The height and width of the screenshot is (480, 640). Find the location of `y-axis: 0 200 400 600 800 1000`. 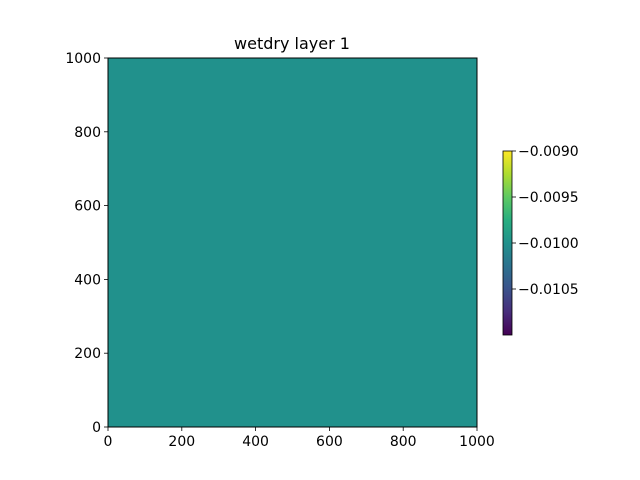

y-axis: 0 200 400 600 800 1000 is located at coordinates (86, 243).